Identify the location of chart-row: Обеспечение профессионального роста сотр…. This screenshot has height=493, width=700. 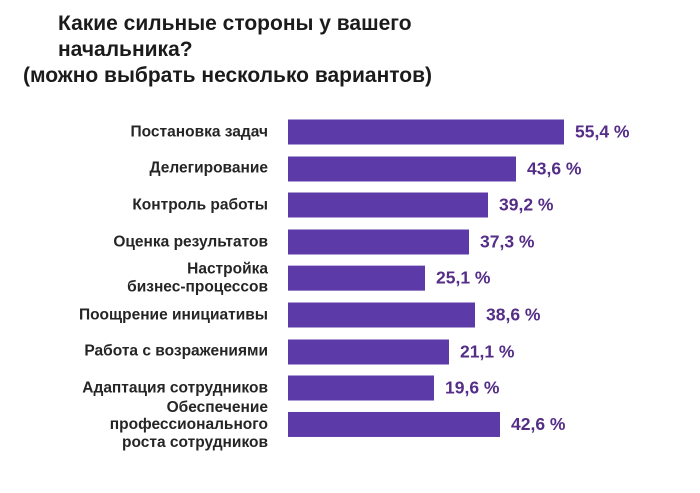
(350, 425).